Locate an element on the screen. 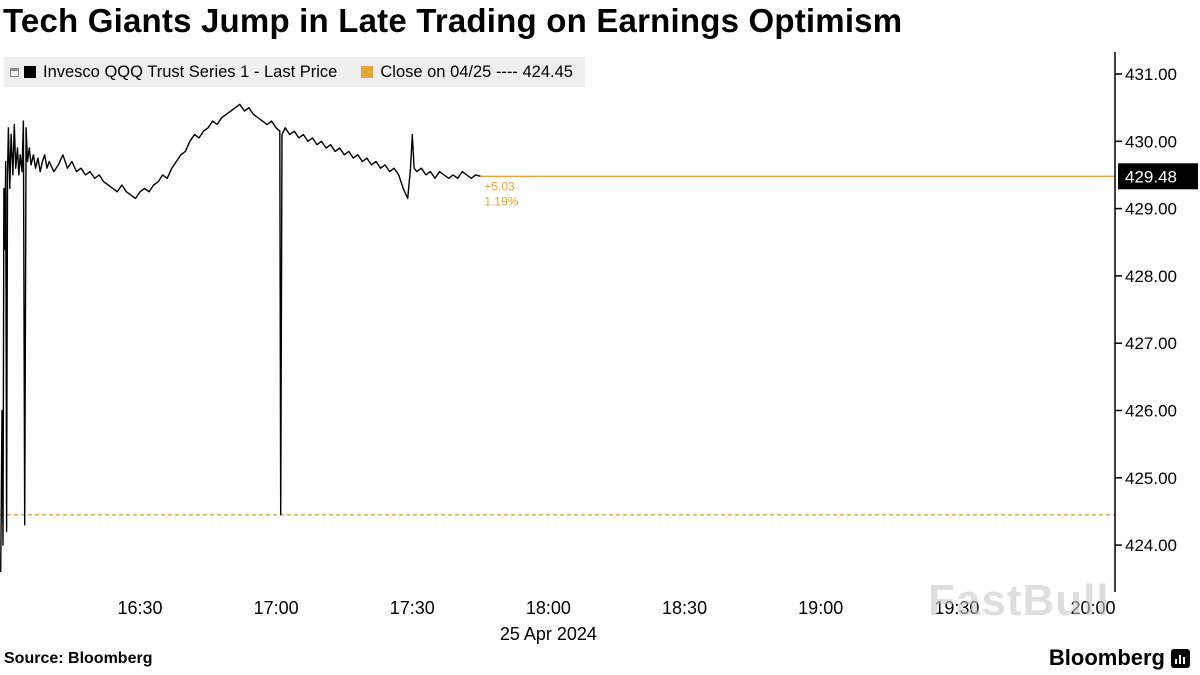  legend-close-label: Close on 04/25 ---- 424.45 is located at coordinates (476, 71).